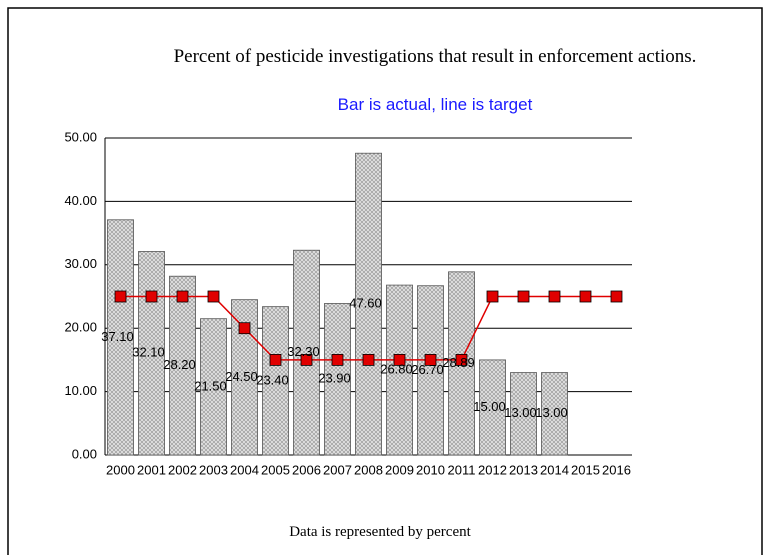  What do you see at coordinates (430, 469) in the screenshot?
I see `x-tick-label: 2010` at bounding box center [430, 469].